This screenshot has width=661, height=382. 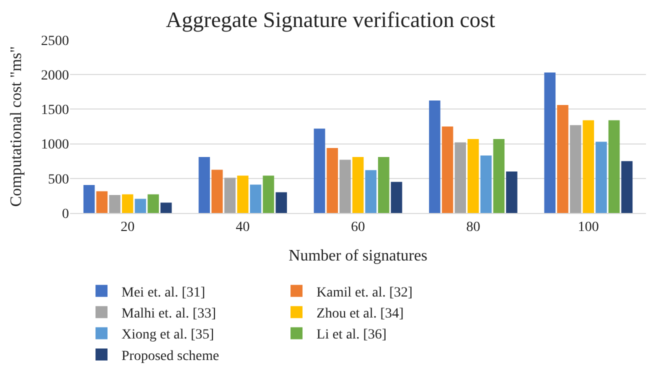 What do you see at coordinates (58, 180) in the screenshot?
I see `y-tick-label: 500` at bounding box center [58, 180].